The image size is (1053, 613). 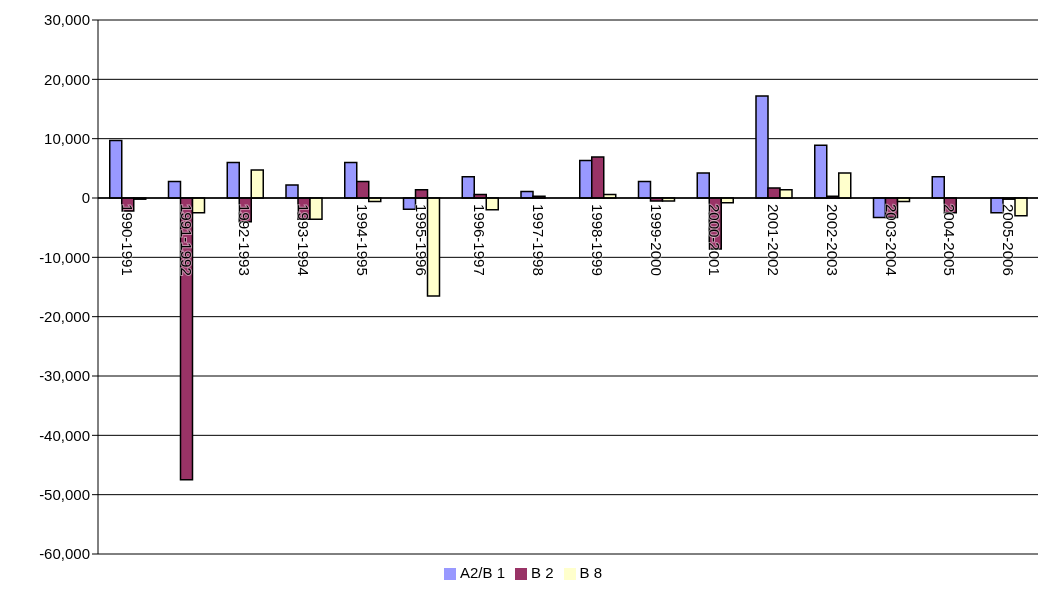 What do you see at coordinates (539, 240) in the screenshot?
I see `x-tick-label: 1997-1998` at bounding box center [539, 240].